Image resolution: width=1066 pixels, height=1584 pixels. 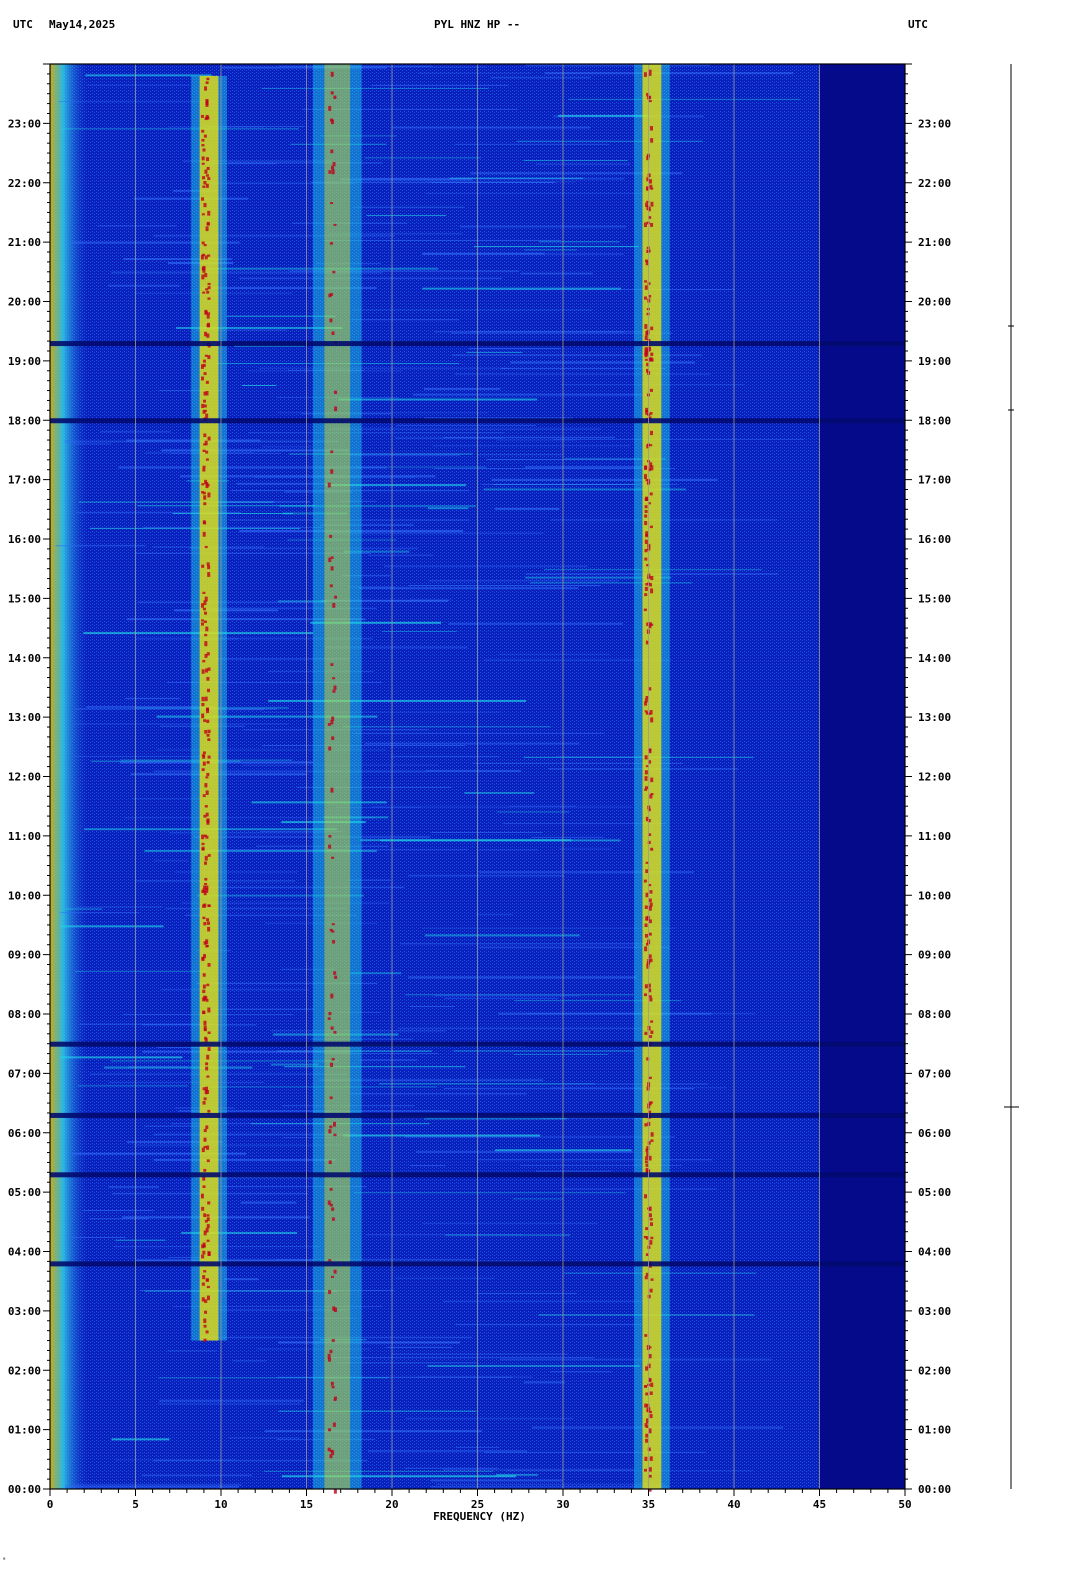 What do you see at coordinates (934, 1430) in the screenshot?
I see `y-tick-label-right: 01:00` at bounding box center [934, 1430].